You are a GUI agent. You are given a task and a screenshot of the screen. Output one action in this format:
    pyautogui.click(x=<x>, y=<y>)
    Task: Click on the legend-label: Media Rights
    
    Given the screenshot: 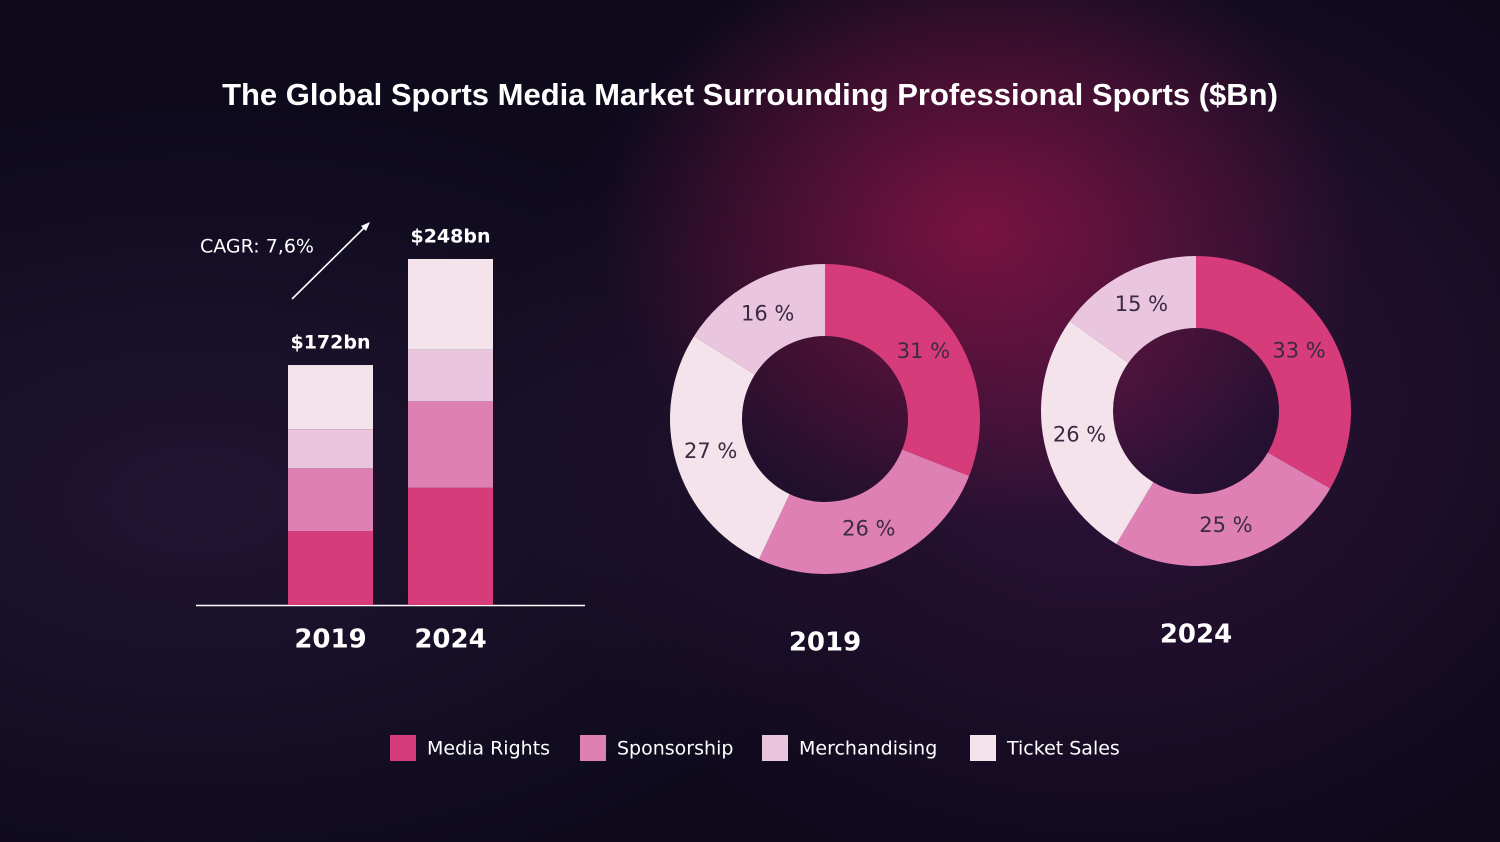 What is the action you would take?
    pyautogui.click(x=488, y=749)
    